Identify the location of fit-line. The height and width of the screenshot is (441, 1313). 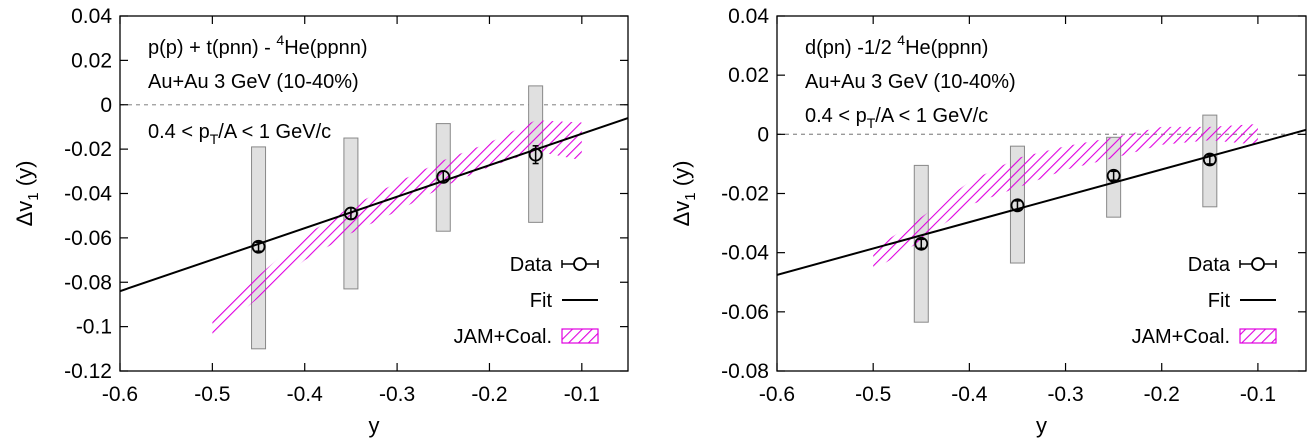
(1041, 202).